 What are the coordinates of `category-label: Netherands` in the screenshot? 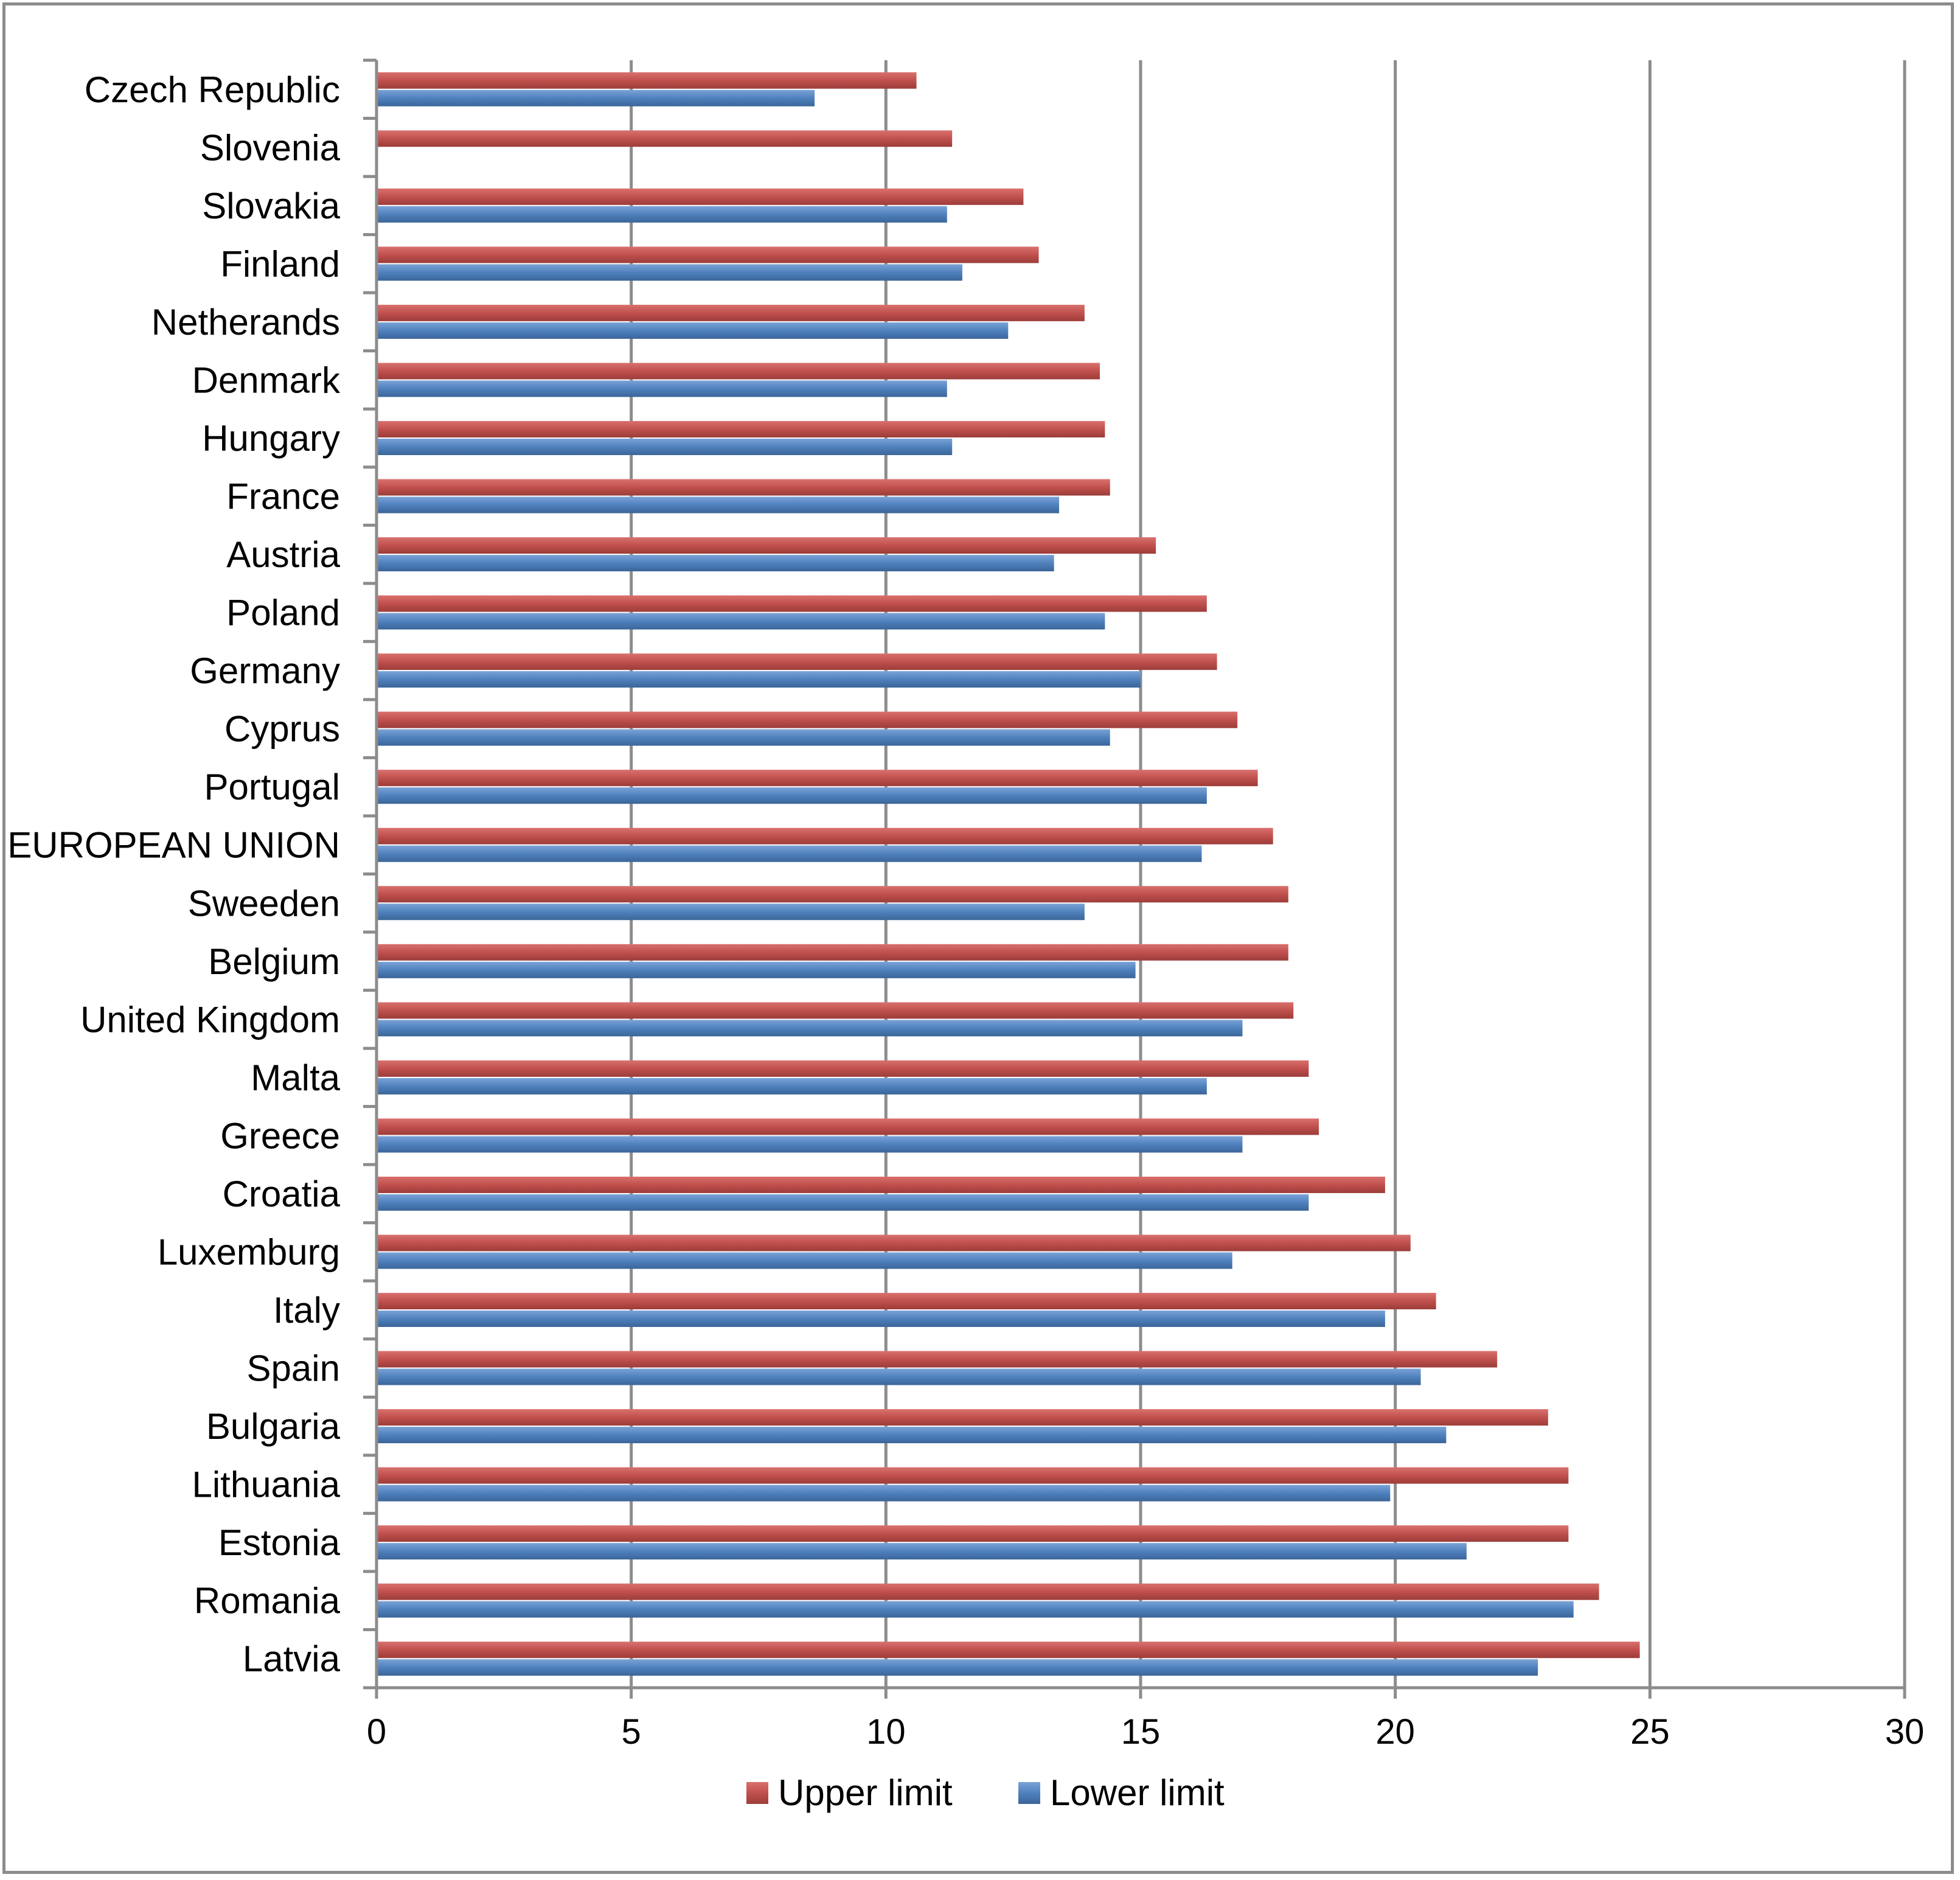 It's located at (245, 322).